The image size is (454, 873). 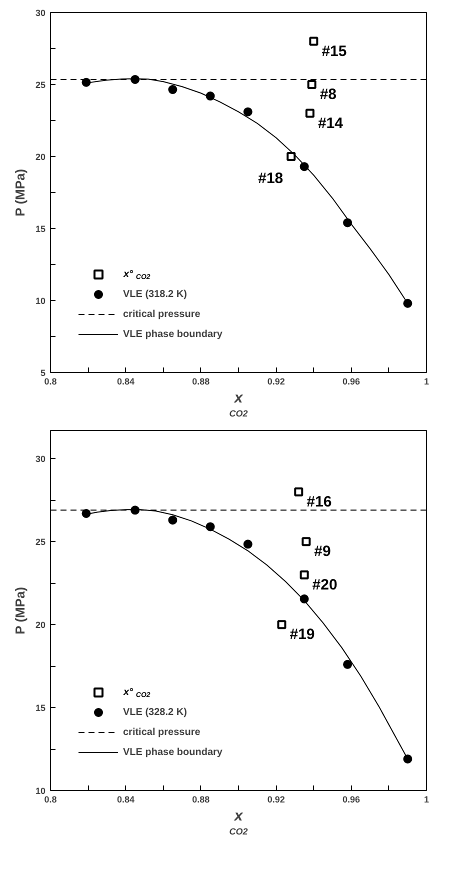 What do you see at coordinates (155, 712) in the screenshot?
I see `legend-label: VLE (328.2 K)` at bounding box center [155, 712].